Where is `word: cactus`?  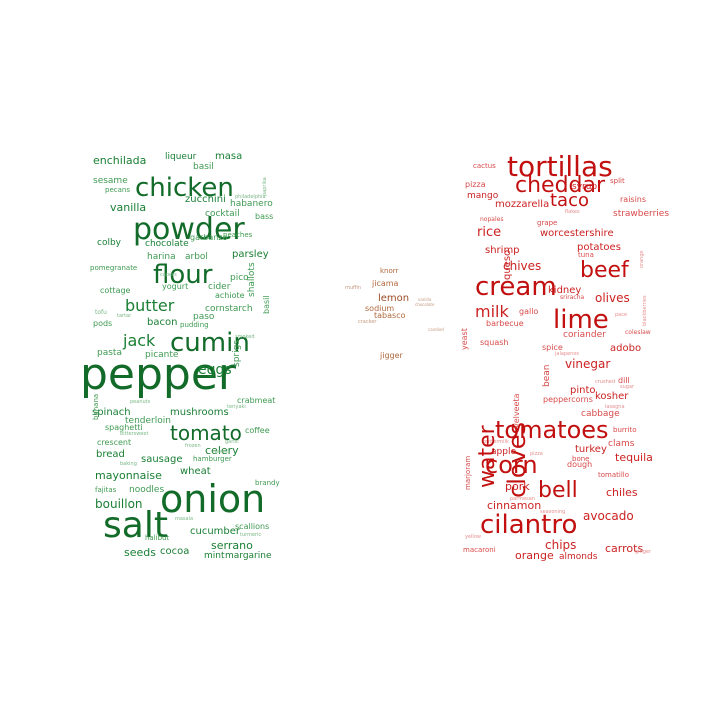 word: cactus is located at coordinates (484, 166).